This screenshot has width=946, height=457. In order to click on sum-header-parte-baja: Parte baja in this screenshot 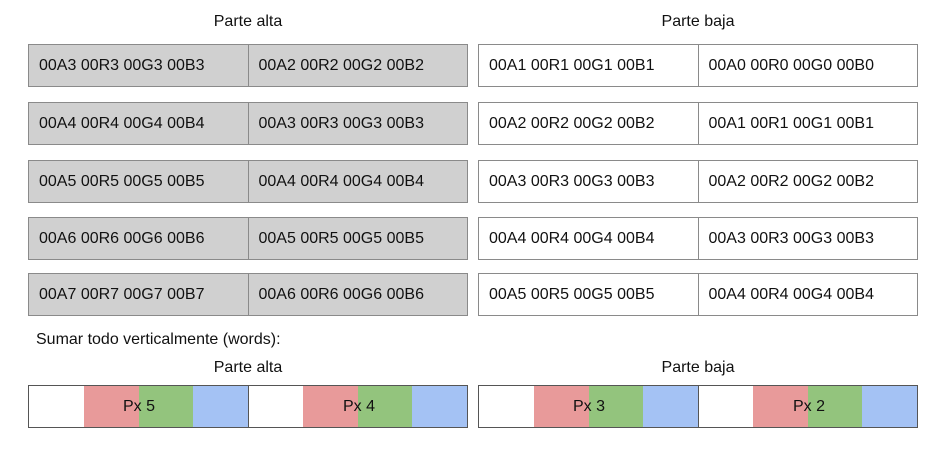, I will do `click(698, 367)`.